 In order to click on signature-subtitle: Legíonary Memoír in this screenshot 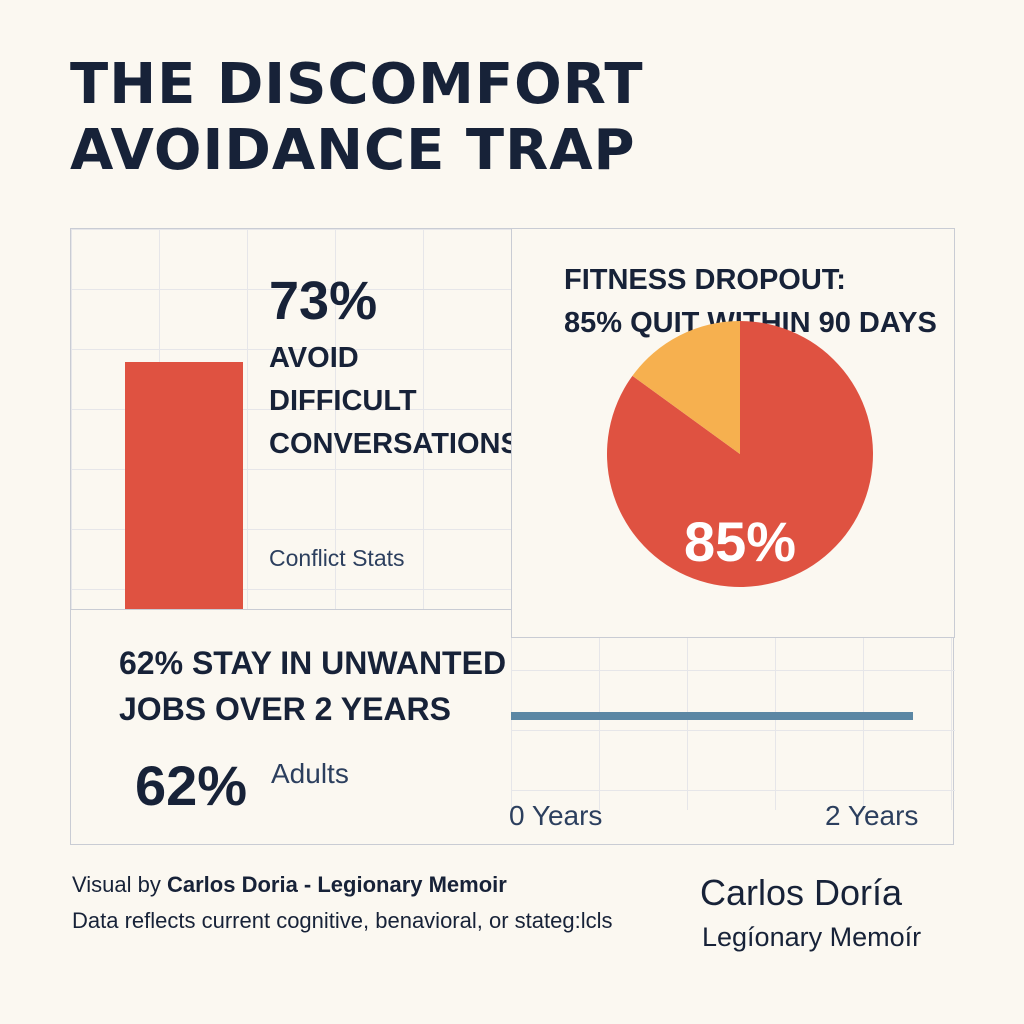, I will do `click(812, 937)`.